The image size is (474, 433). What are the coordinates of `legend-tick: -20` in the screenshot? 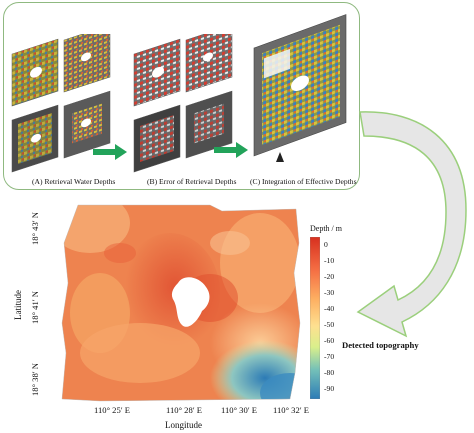 It's located at (329, 276).